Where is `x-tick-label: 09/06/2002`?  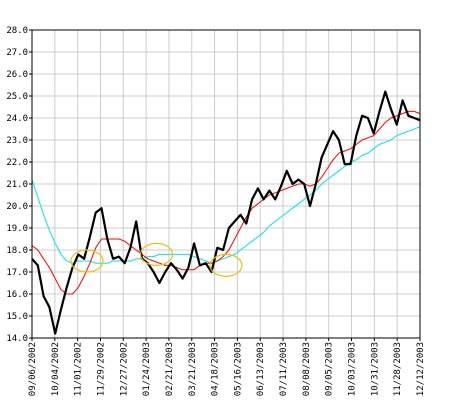 x-tick-label: 09/06/2002 is located at coordinates (33, 369).